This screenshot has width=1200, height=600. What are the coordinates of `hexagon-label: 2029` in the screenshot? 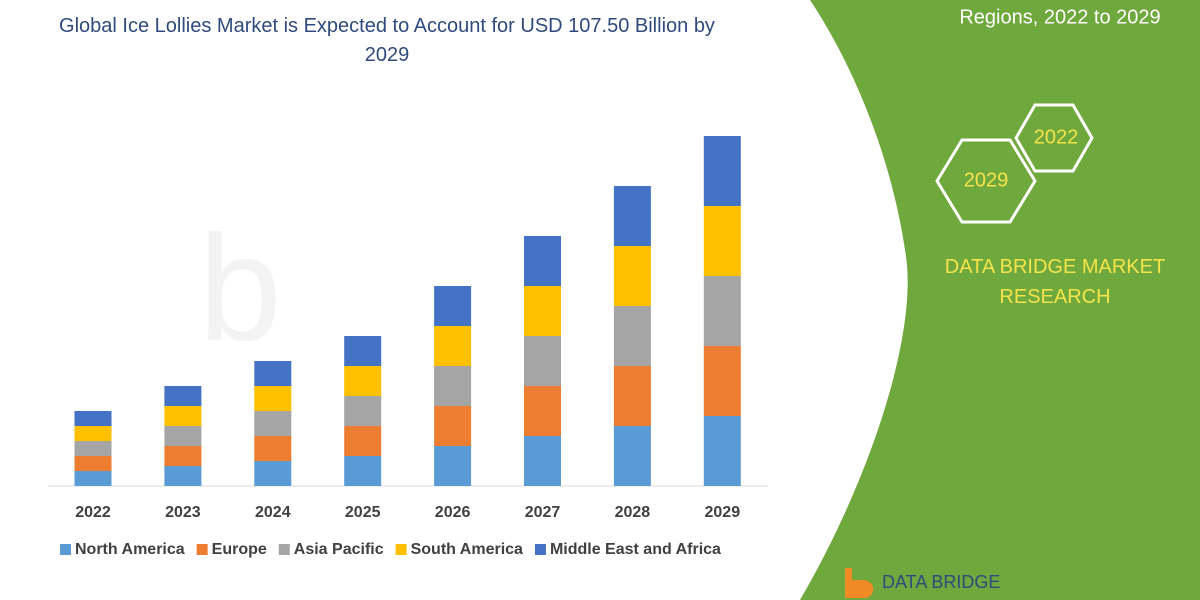 It's located at (986, 180).